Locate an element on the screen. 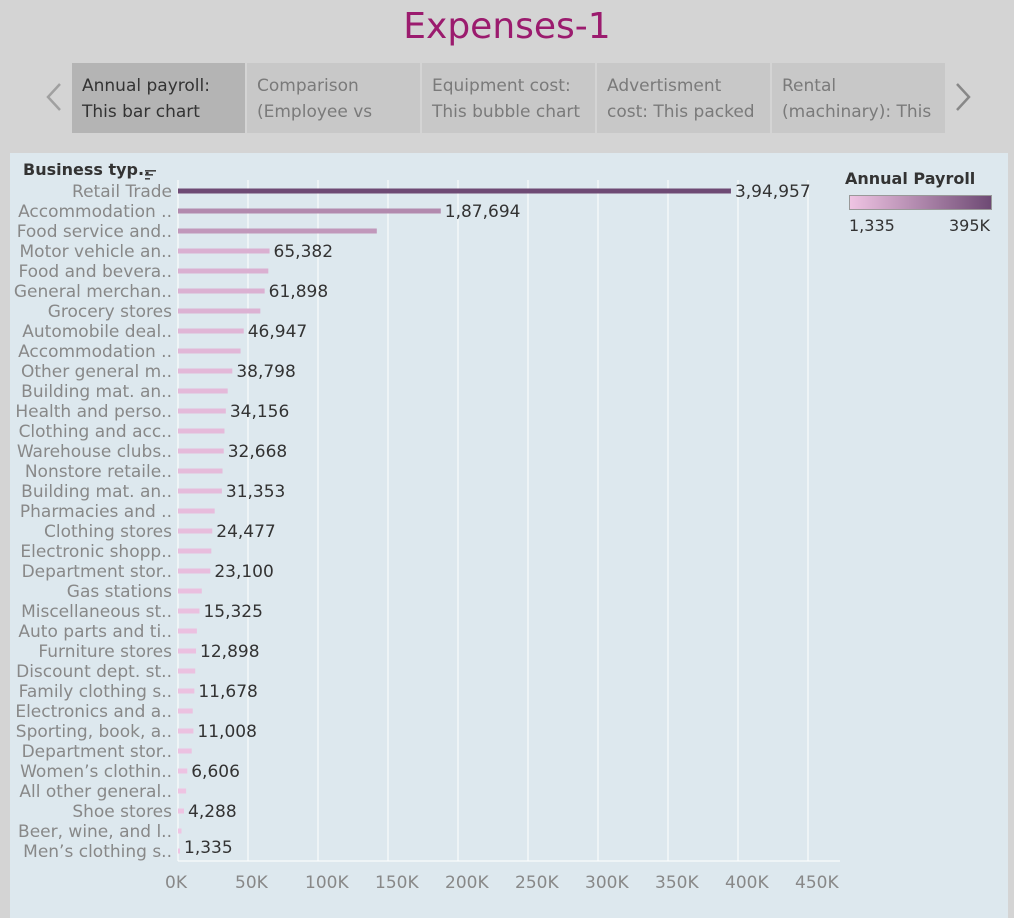  story-point-line1: Equipment cost: is located at coordinates (501, 86).